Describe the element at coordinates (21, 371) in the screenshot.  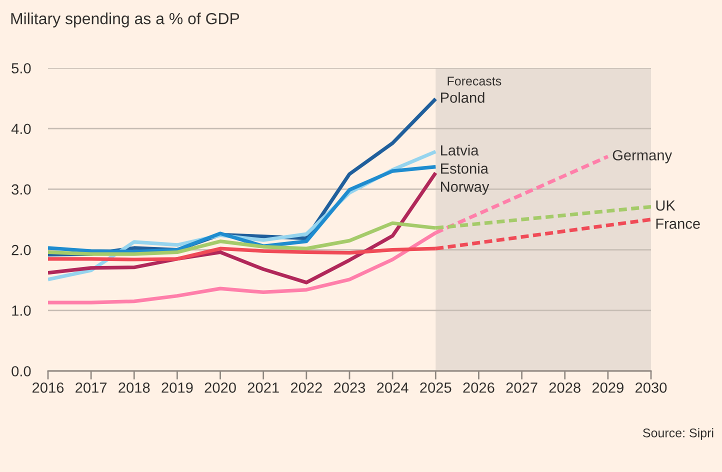
I see `y-tick-label: 0.0` at that location.